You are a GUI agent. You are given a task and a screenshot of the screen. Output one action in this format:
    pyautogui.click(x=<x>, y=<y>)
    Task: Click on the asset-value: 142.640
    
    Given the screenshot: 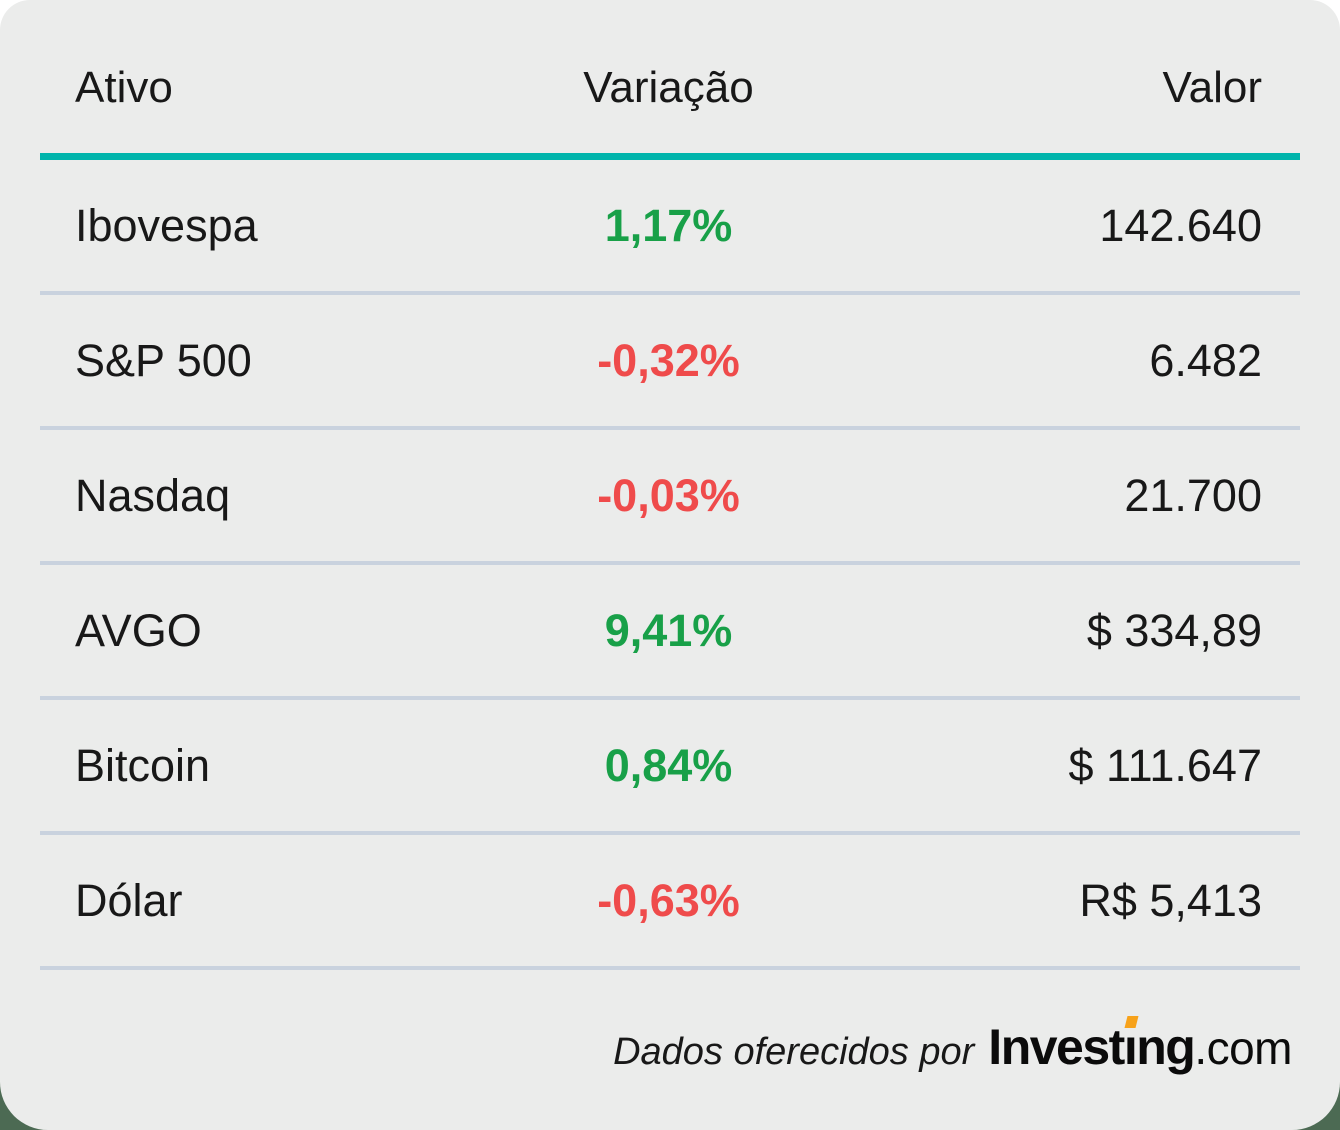 What is the action you would take?
    pyautogui.click(x=1180, y=225)
    